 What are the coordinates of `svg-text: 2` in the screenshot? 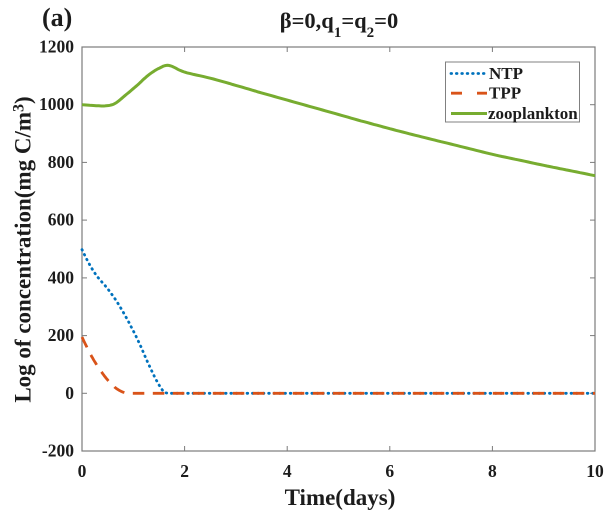 It's located at (184, 471).